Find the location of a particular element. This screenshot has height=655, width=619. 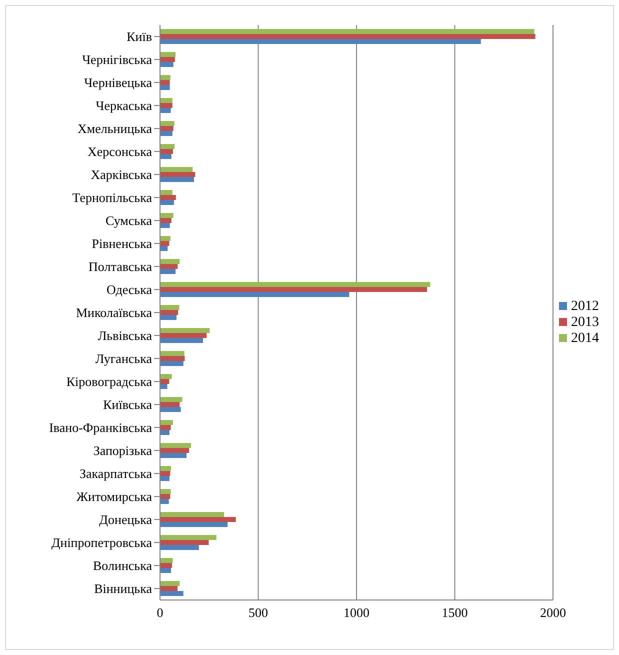

y-tick-label: Тернопільська is located at coordinates (112, 198).